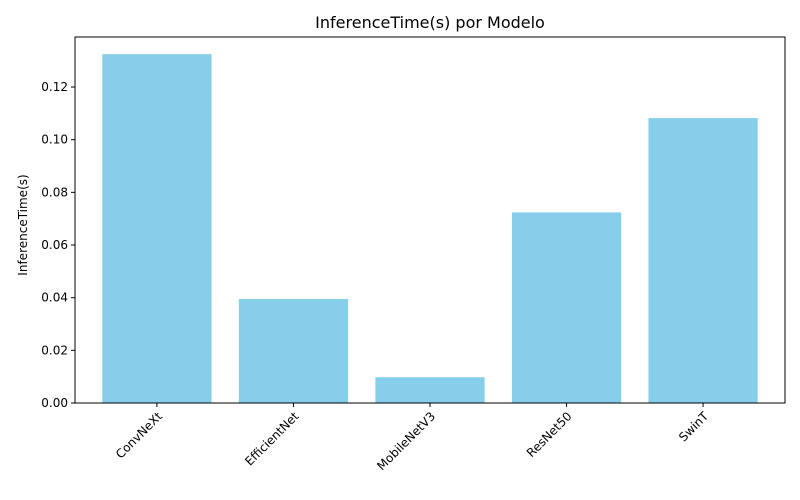  What do you see at coordinates (694, 427) in the screenshot?
I see `x-tick-label: SwinT` at bounding box center [694, 427].